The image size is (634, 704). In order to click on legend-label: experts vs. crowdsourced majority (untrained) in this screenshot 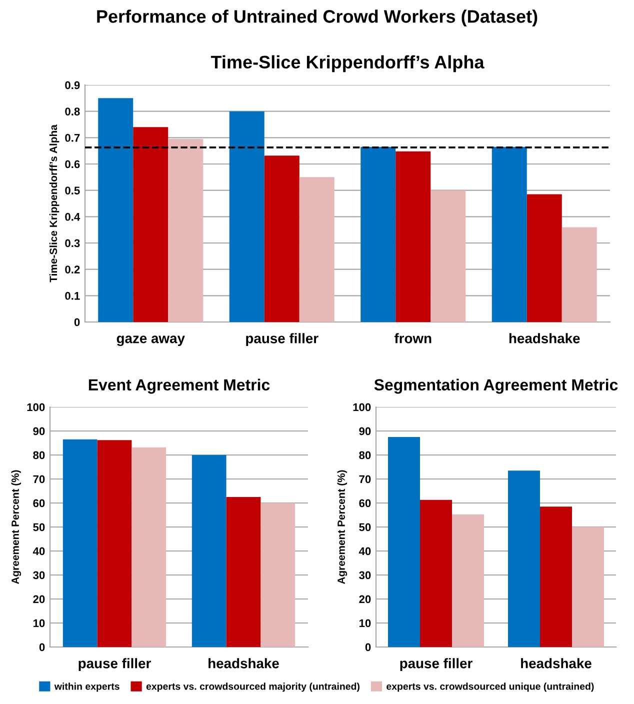, I will do `click(253, 687)`.